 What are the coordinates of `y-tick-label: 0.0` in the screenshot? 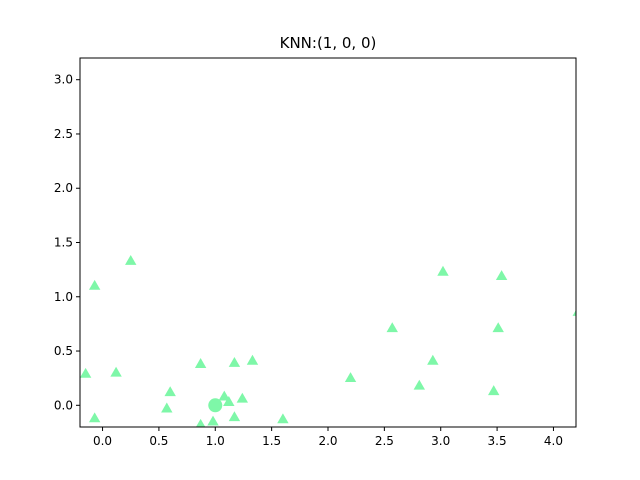 It's located at (63, 405).